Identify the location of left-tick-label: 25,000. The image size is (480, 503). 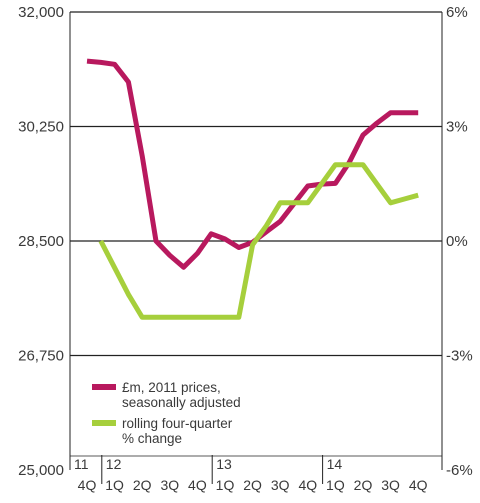
(41, 470).